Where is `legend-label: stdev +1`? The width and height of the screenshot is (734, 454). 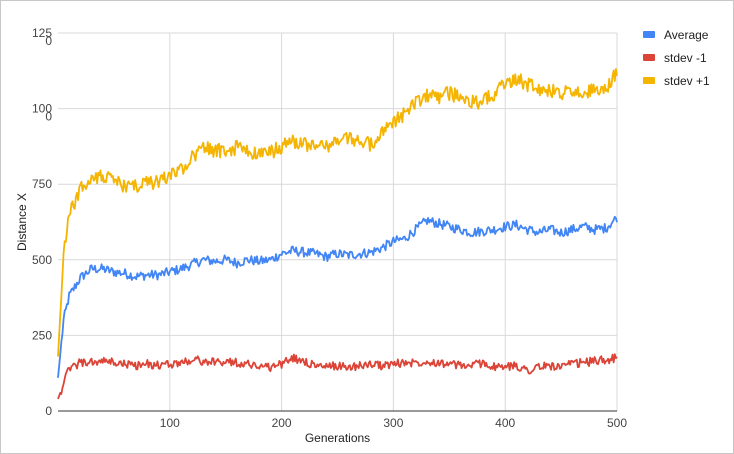
legend-label: stdev +1 is located at coordinates (687, 81).